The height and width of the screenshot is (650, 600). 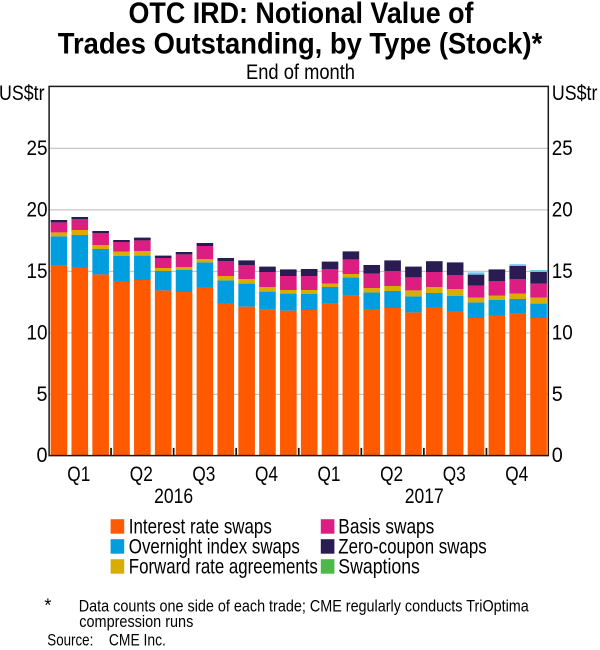 I want to click on svg-text: Zero-coupon swaps, so click(x=412, y=547).